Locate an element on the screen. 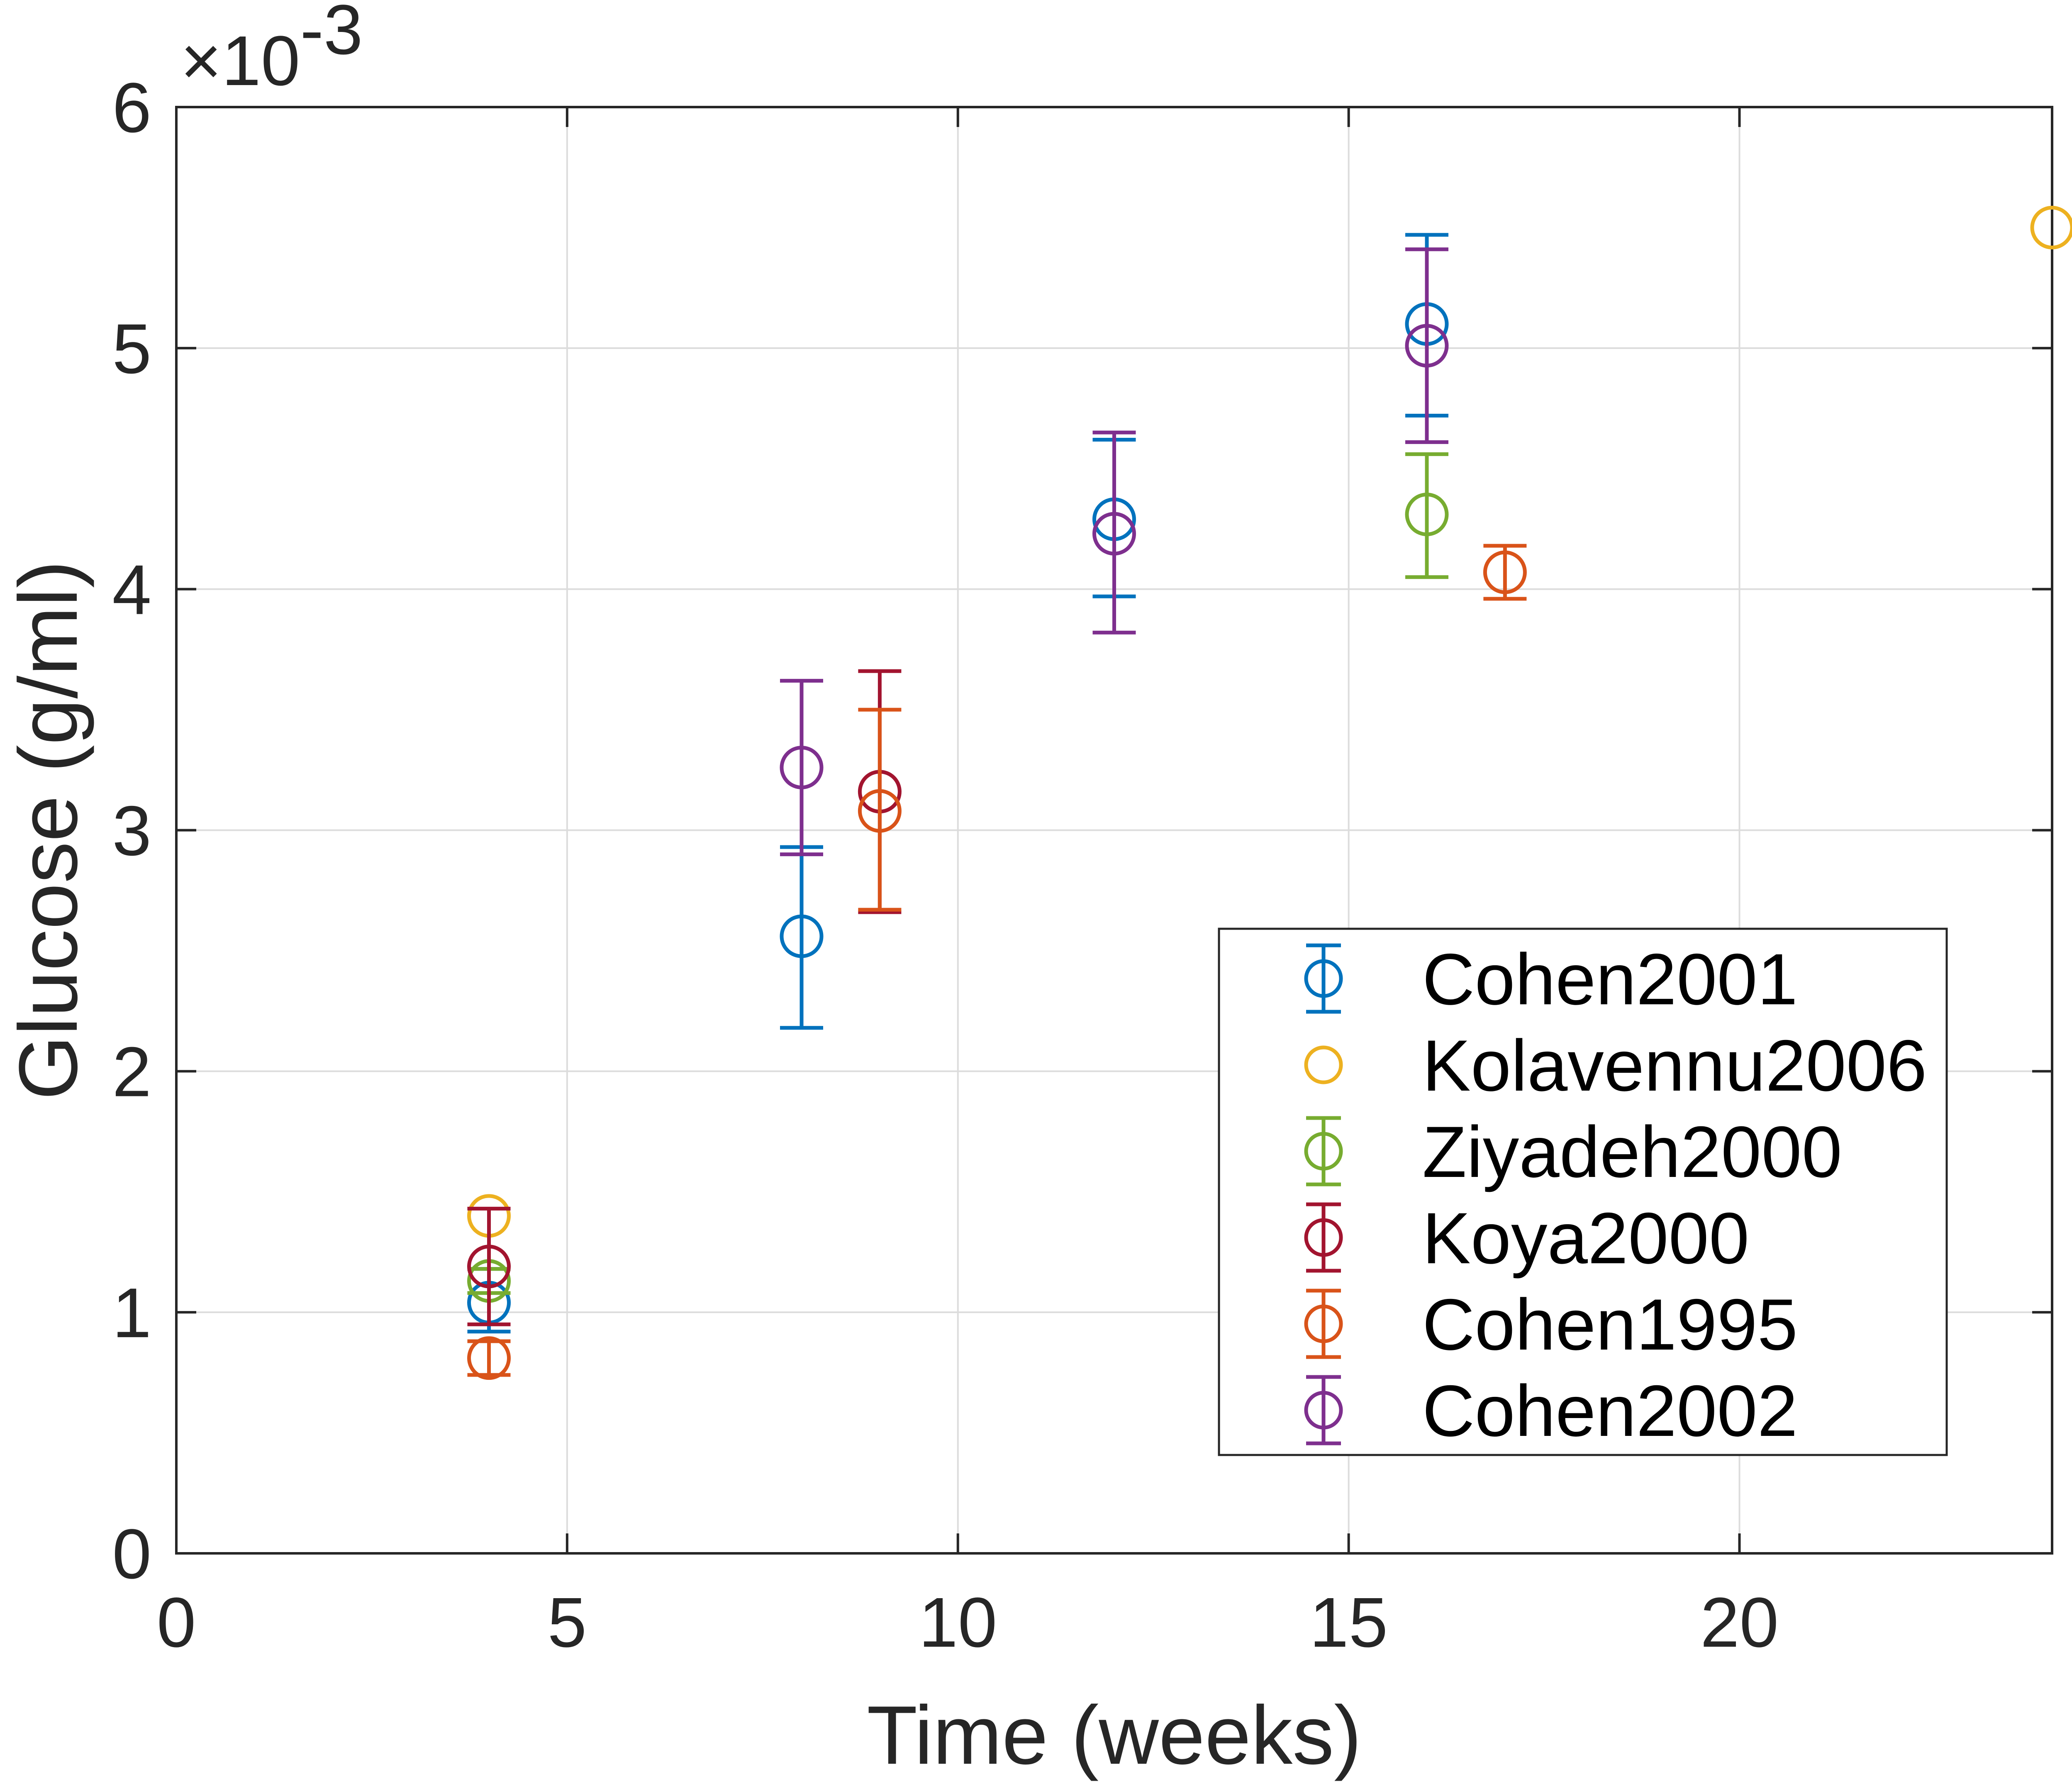  y-tick-label: 5 is located at coordinates (131, 349).